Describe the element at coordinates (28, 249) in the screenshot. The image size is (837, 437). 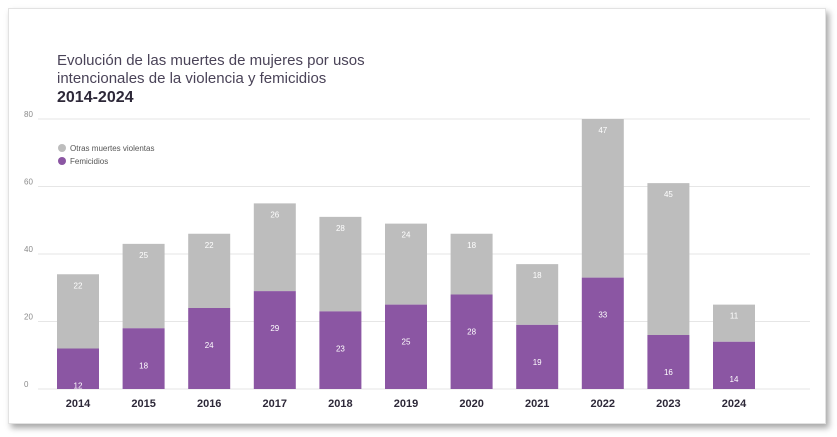
I see `y-tick-label: 40` at that location.